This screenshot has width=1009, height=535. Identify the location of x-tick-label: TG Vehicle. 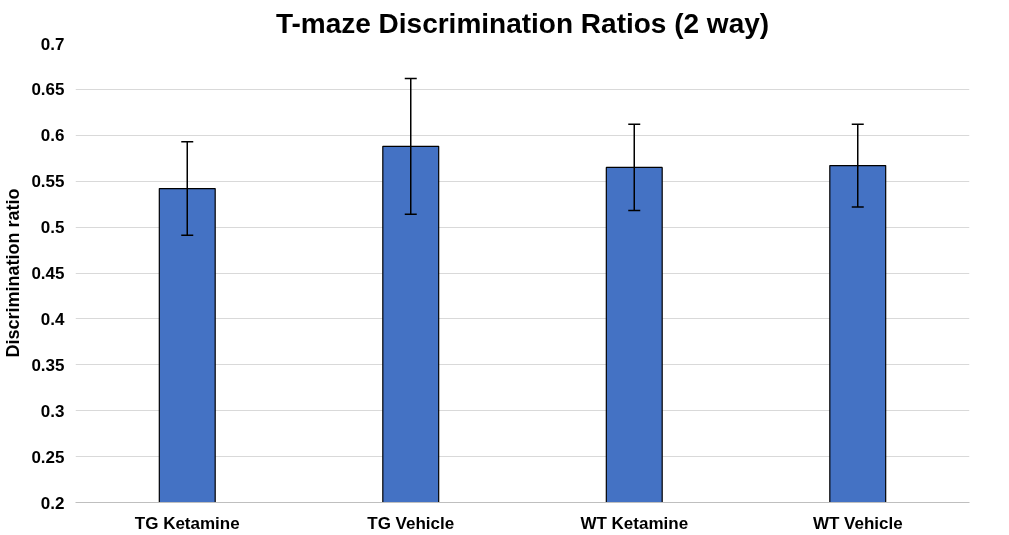
(411, 523).